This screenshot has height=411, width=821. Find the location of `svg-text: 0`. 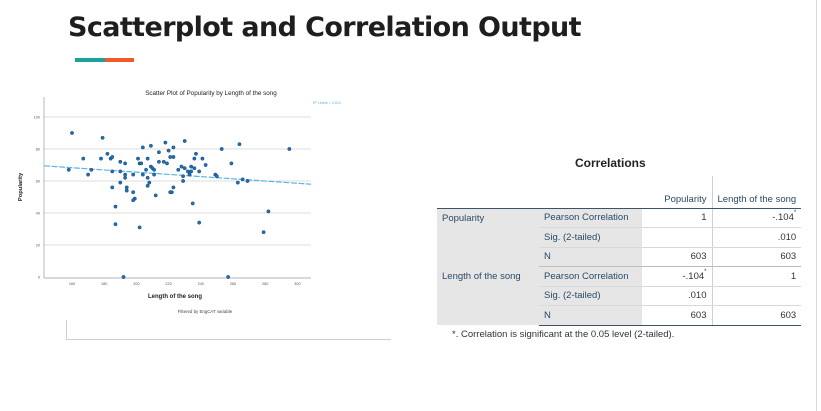

svg-text: 0 is located at coordinates (39, 278).